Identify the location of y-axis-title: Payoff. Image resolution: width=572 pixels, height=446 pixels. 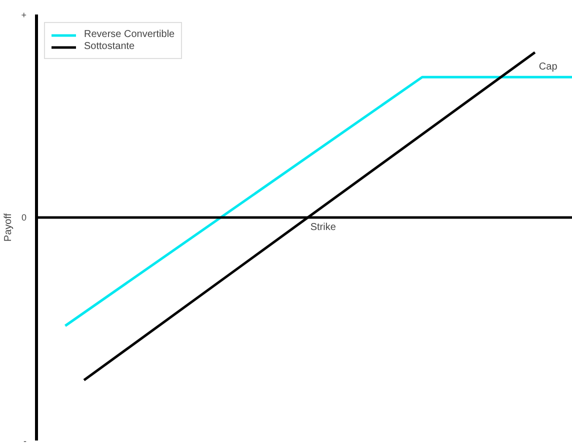
(8, 227).